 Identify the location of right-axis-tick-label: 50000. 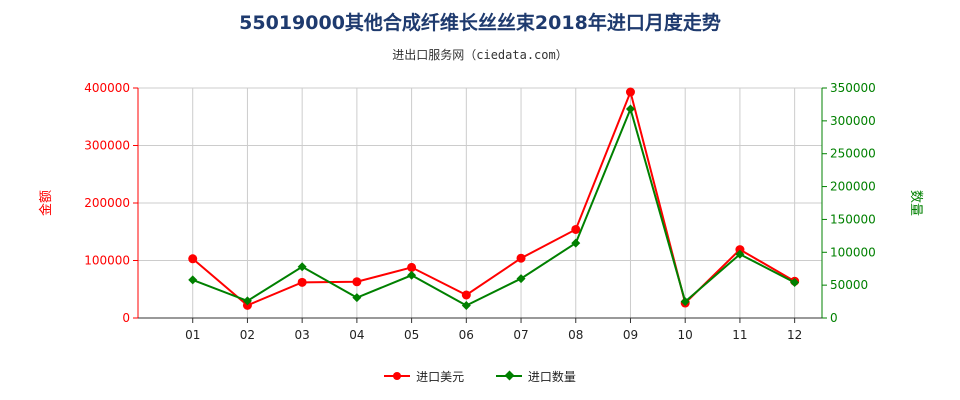
(849, 285).